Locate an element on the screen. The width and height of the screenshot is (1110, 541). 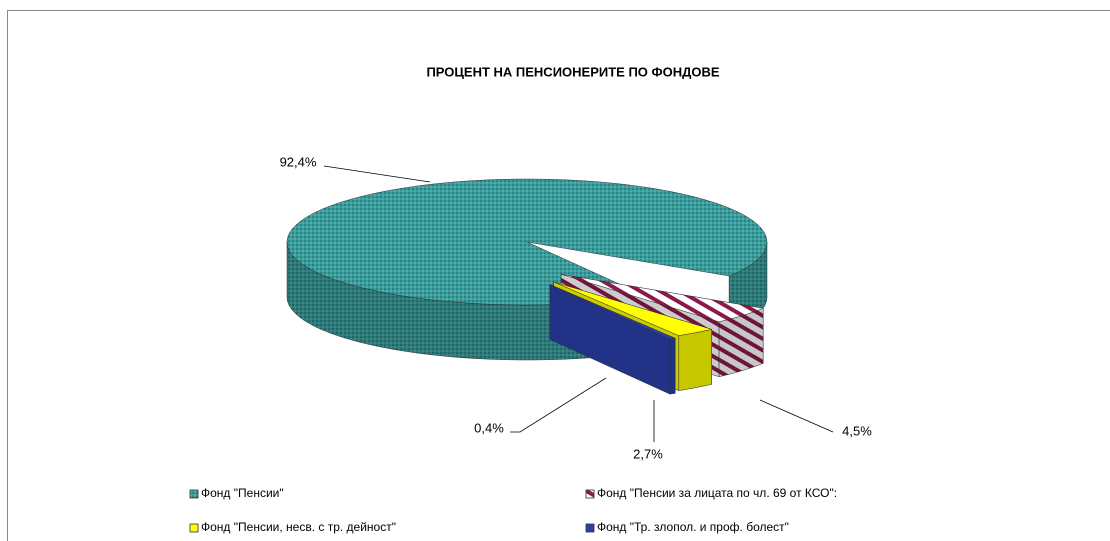
data-label: 4,5% is located at coordinates (857, 430).